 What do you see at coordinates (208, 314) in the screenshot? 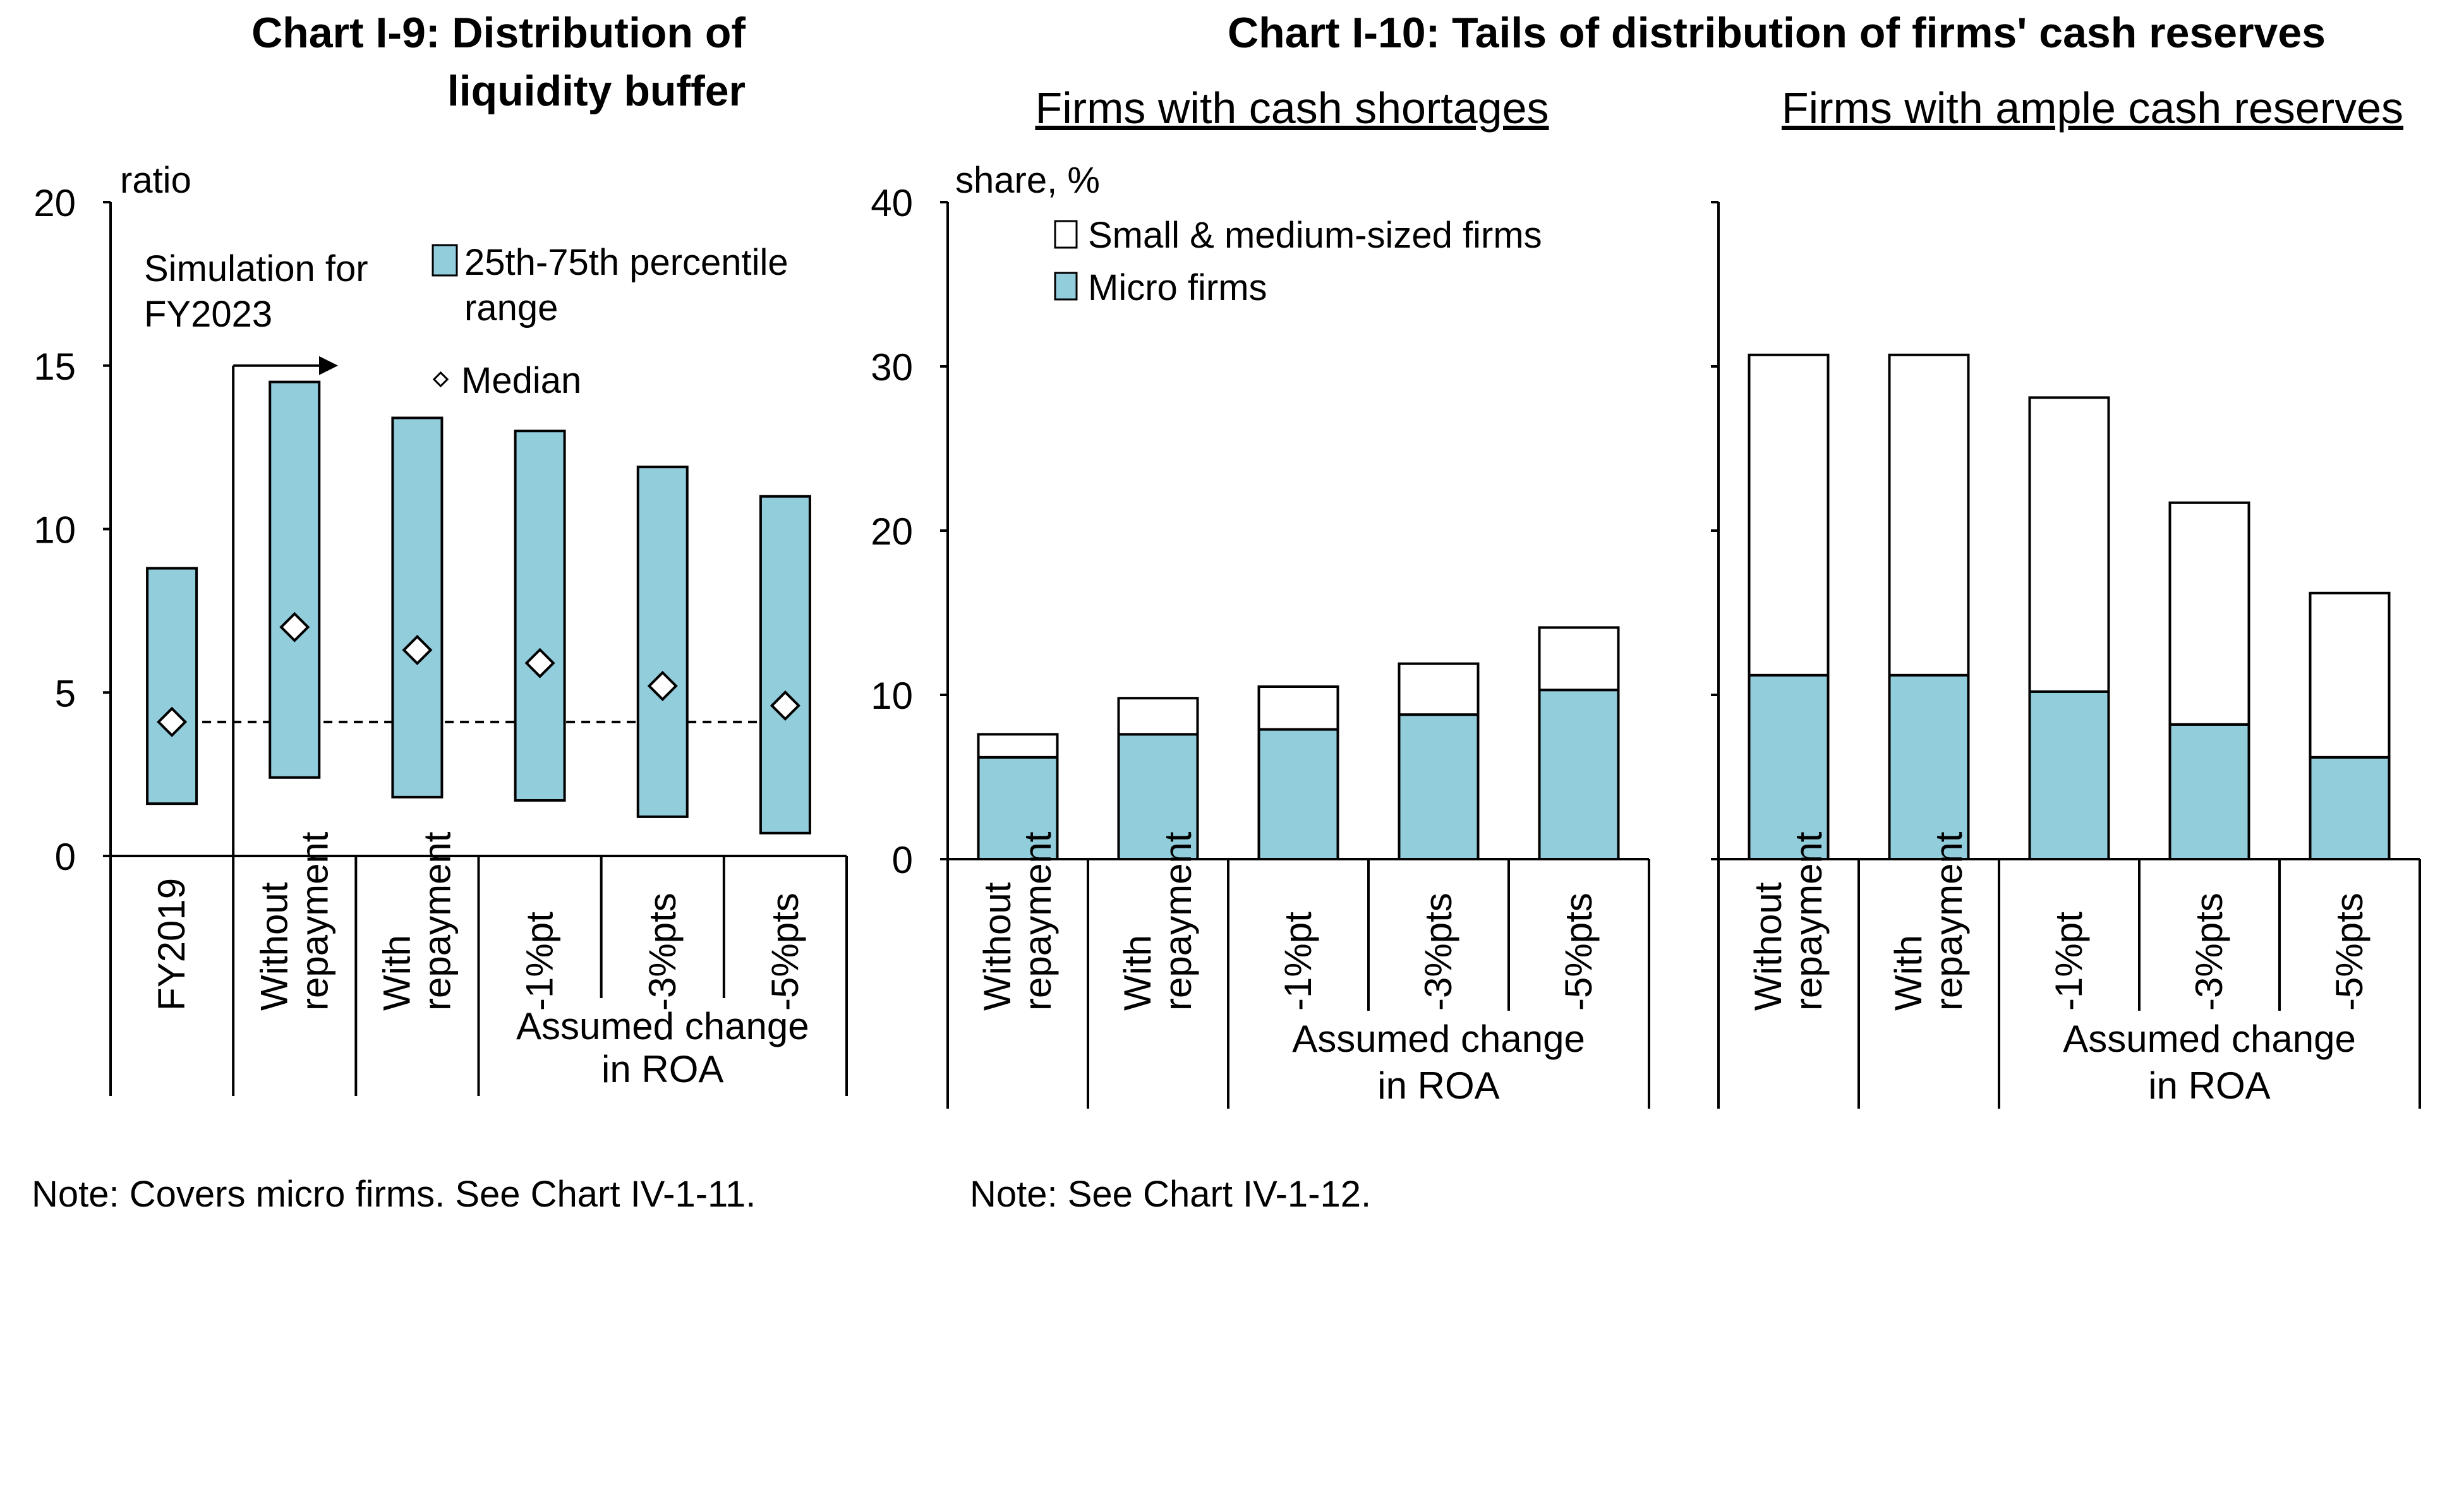
I see `simulation-label-line: FY2023` at bounding box center [208, 314].